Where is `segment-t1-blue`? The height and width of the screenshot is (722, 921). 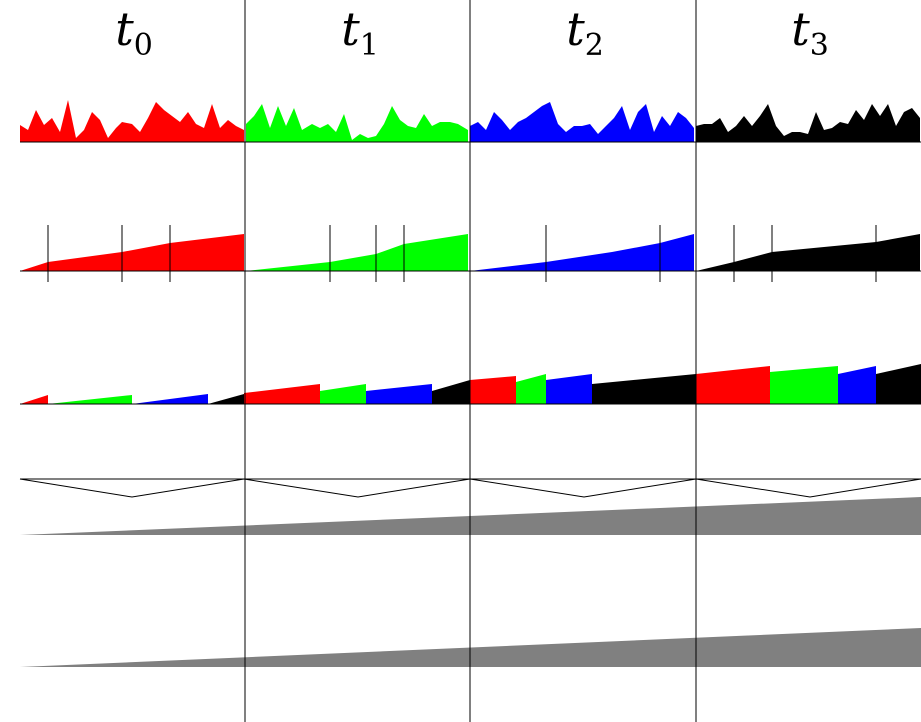 segment-t1-blue is located at coordinates (399, 394).